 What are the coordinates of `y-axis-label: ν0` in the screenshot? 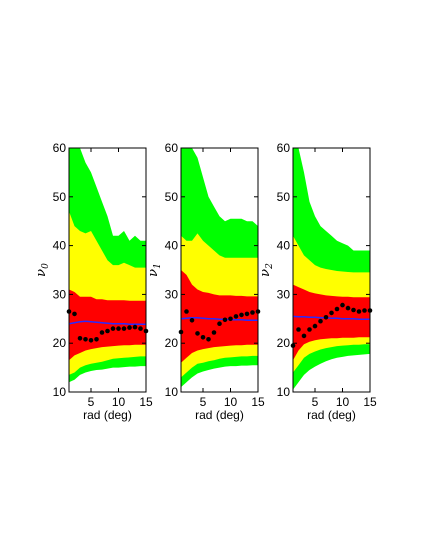 It's located at (42, 270).